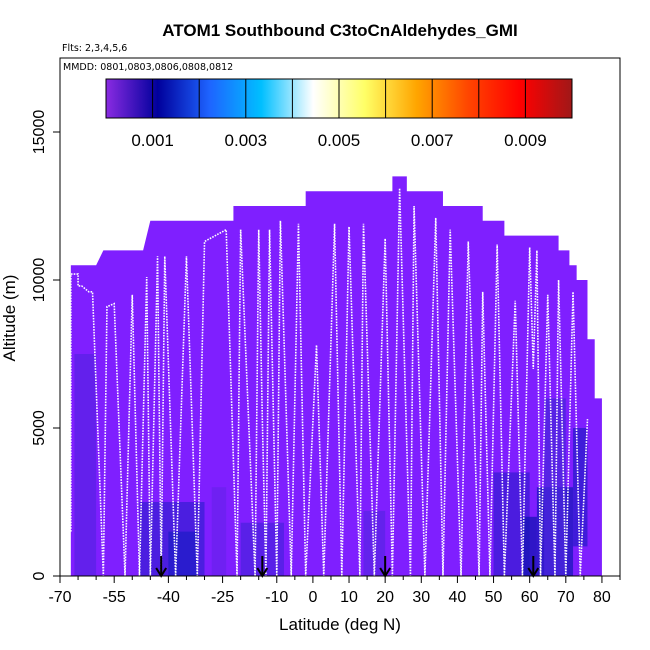 Image resolution: width=650 pixels, height=650 pixels. Describe the element at coordinates (385, 597) in the screenshot. I see `x-tick-label: 20` at that location.